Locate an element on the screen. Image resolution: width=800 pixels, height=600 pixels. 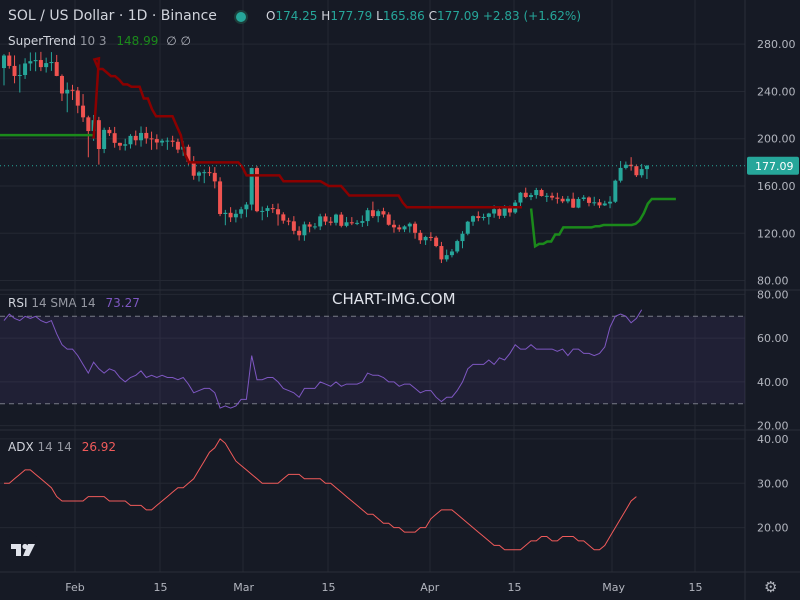
rsi-value: 73.27 is located at coordinates (122, 303).